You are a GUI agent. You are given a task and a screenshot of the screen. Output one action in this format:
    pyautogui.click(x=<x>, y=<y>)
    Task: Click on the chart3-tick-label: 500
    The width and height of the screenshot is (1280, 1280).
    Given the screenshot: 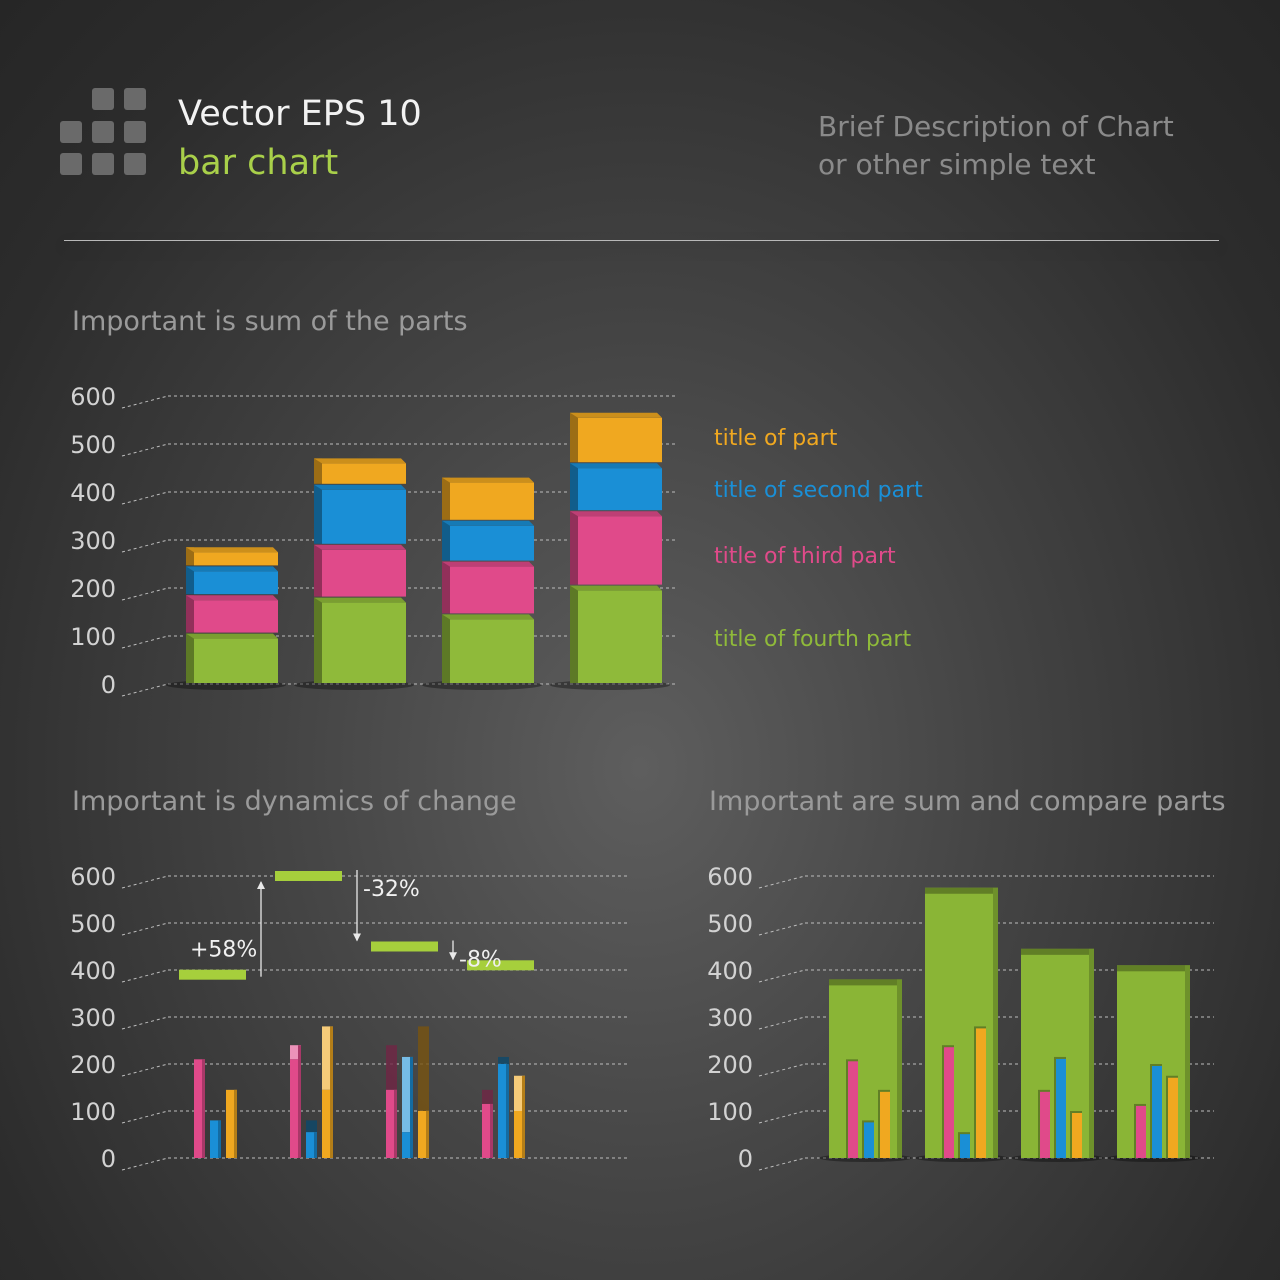 What is the action you would take?
    pyautogui.click(x=730, y=924)
    